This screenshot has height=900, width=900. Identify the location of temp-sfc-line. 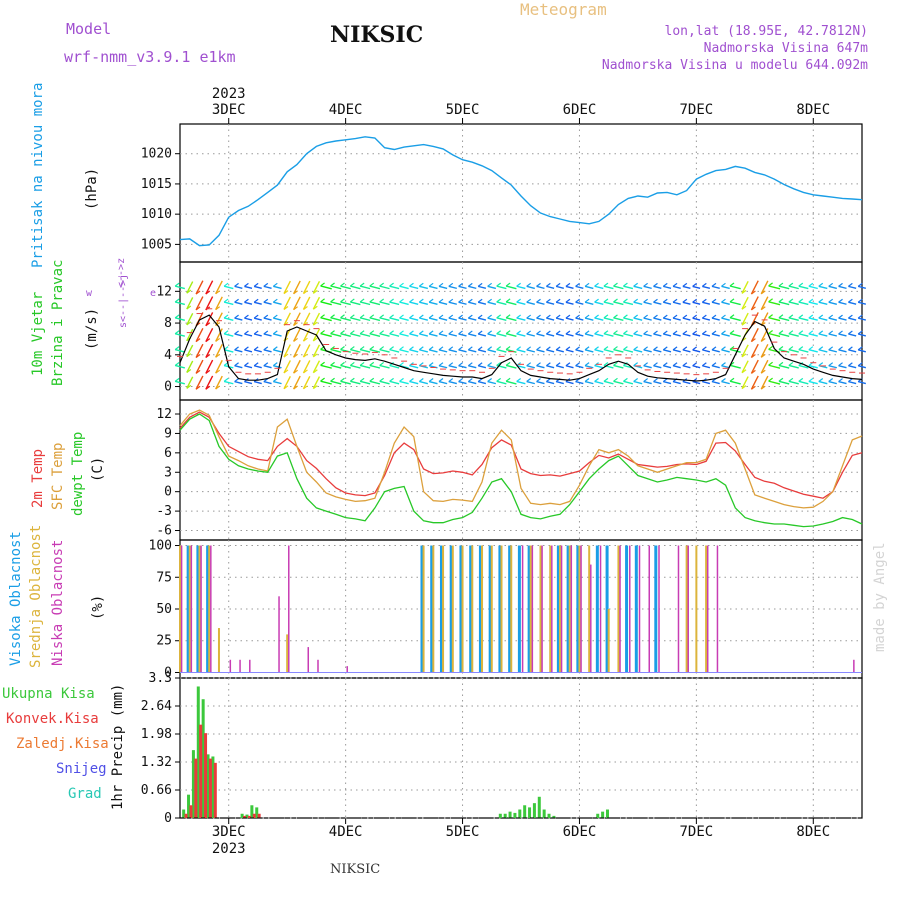
(521, 459).